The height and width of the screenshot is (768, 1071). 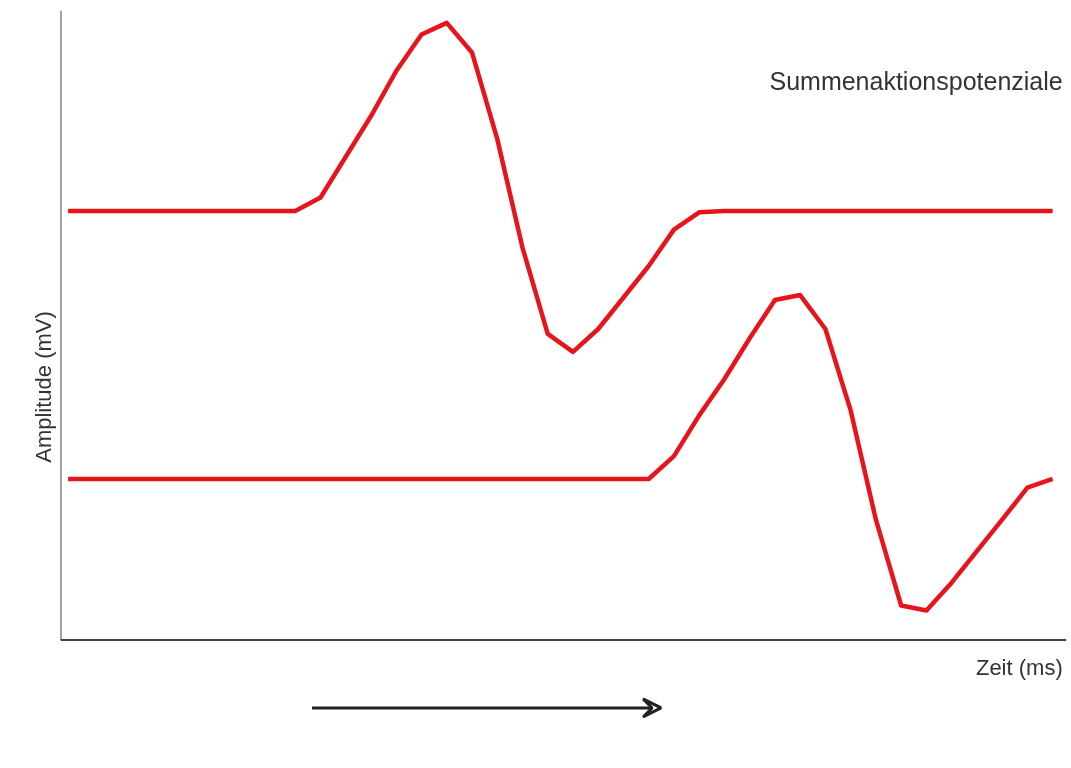 I want to click on y-axis-title: Amplitude (mV), so click(x=43, y=387).